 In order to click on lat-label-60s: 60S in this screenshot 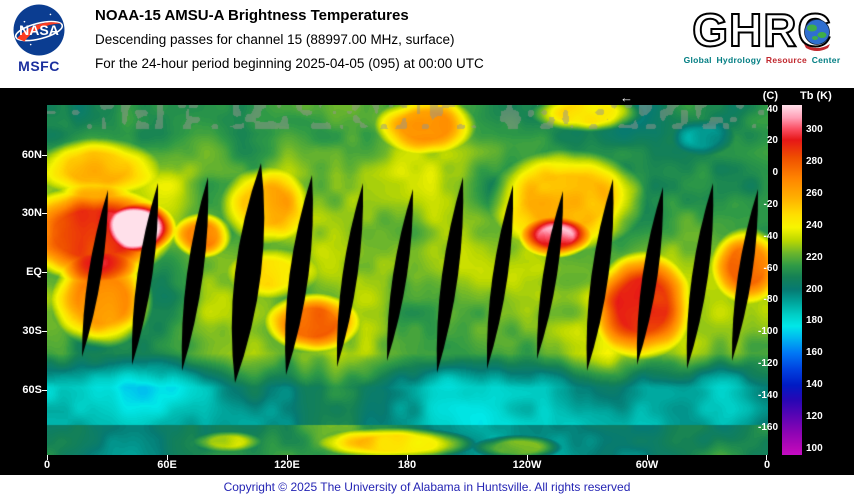, I will do `click(32, 390)`.